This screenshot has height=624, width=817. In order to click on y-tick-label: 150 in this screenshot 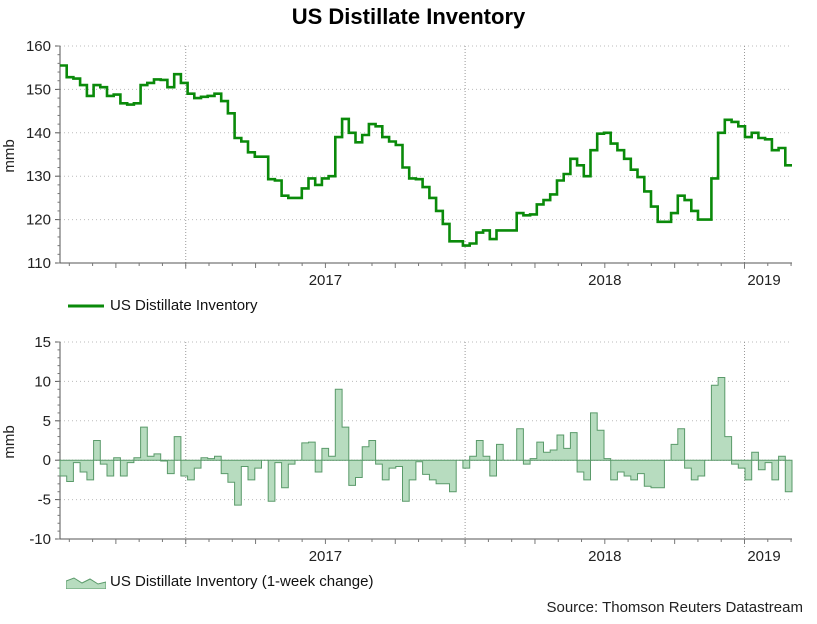, I will do `click(38, 89)`.